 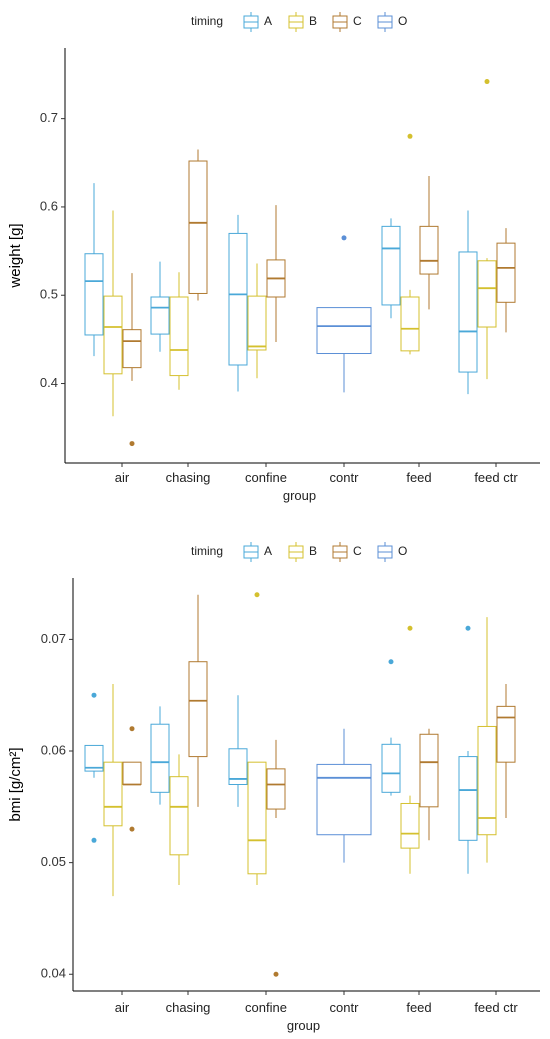 What do you see at coordinates (53, 749) in the screenshot?
I see `y-tick-label: 0.06` at bounding box center [53, 749].